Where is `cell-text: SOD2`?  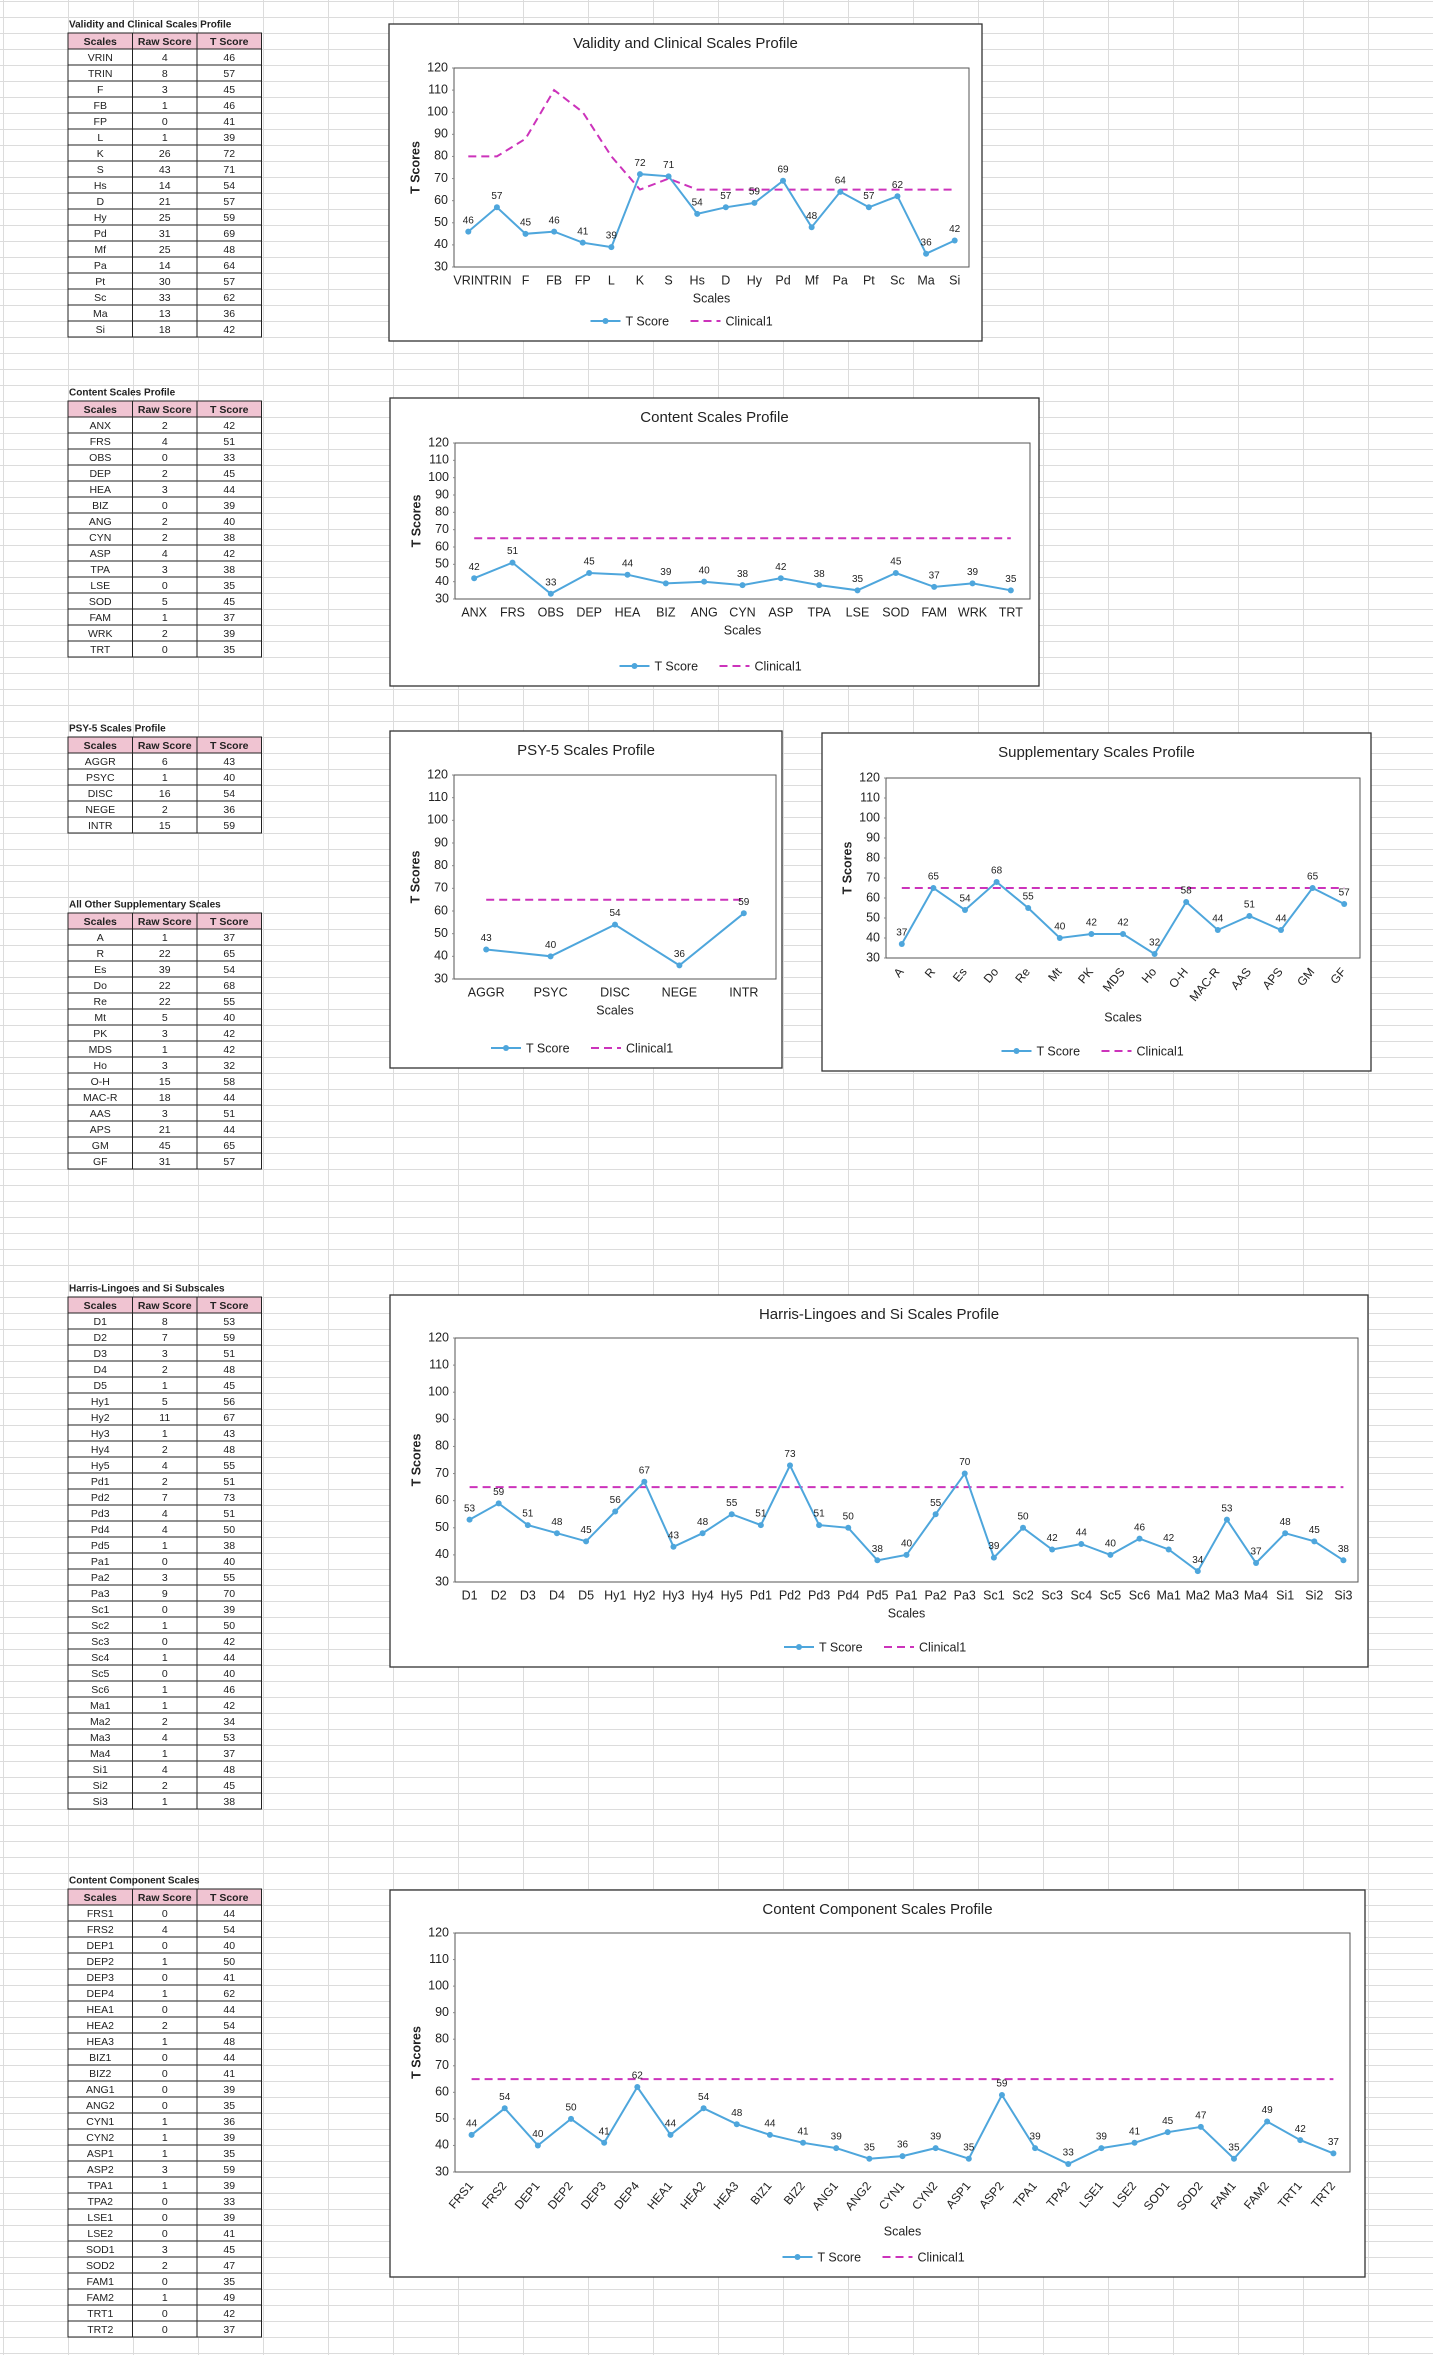 cell-text: SOD2 is located at coordinates (100, 2266).